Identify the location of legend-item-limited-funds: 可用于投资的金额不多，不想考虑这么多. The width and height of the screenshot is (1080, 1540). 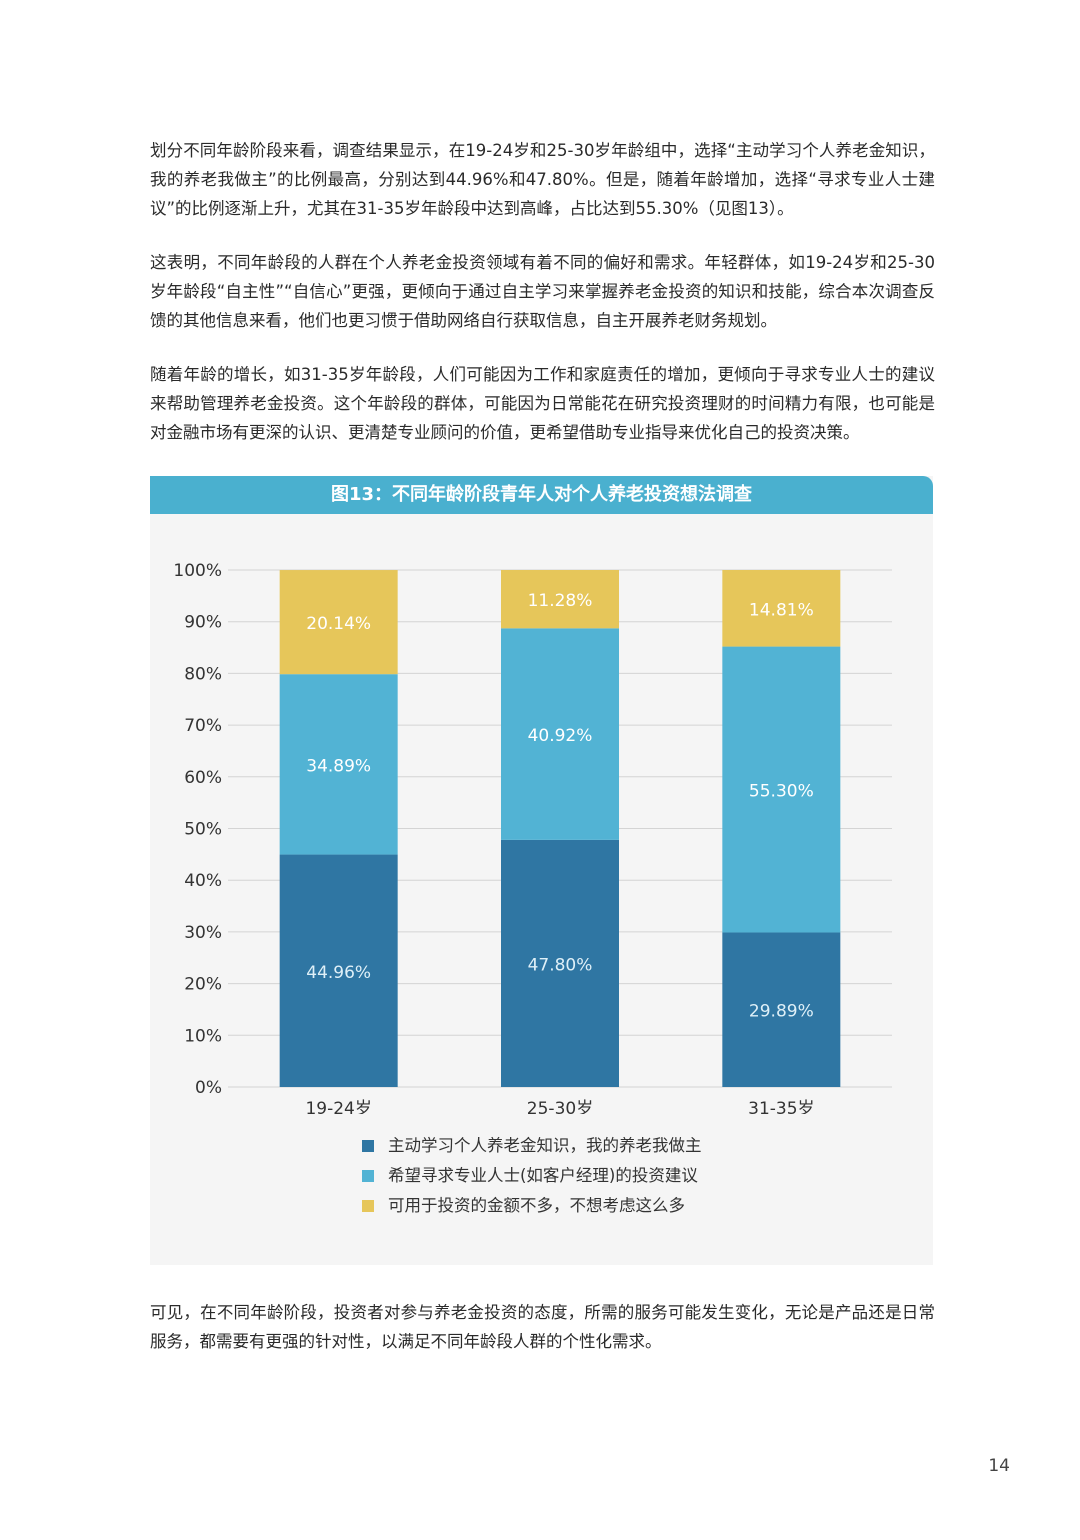
(532, 1206).